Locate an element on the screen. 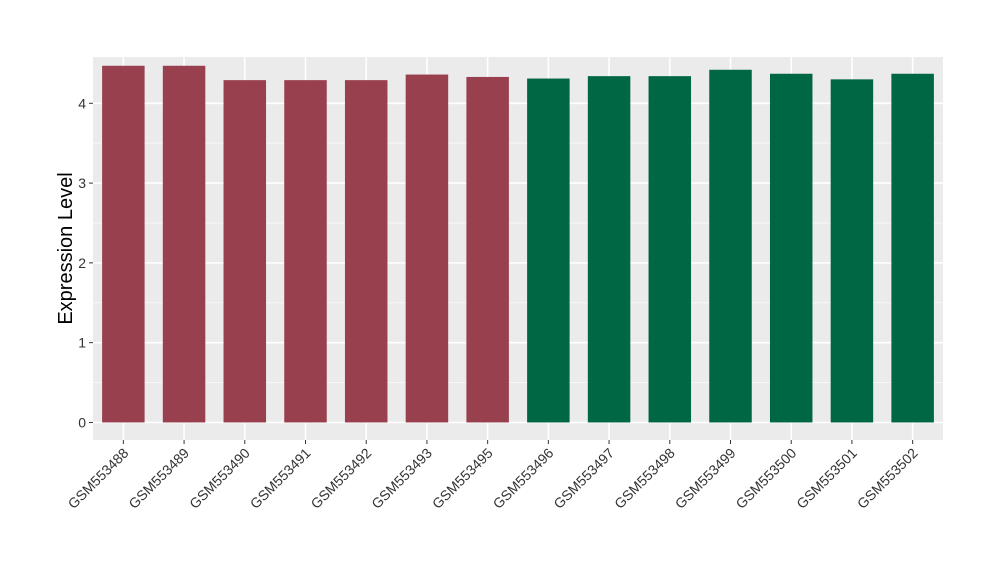 This screenshot has width=1000, height=580. y-tick-label: 0 is located at coordinates (82, 422).